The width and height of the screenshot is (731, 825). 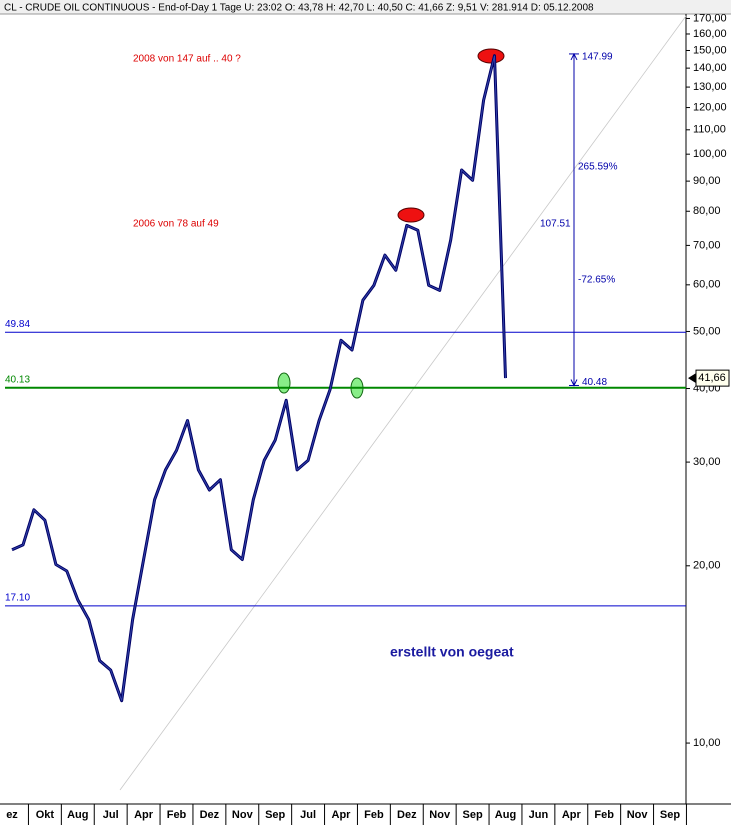 I want to click on y-tick-label: 70,00, so click(x=707, y=245).